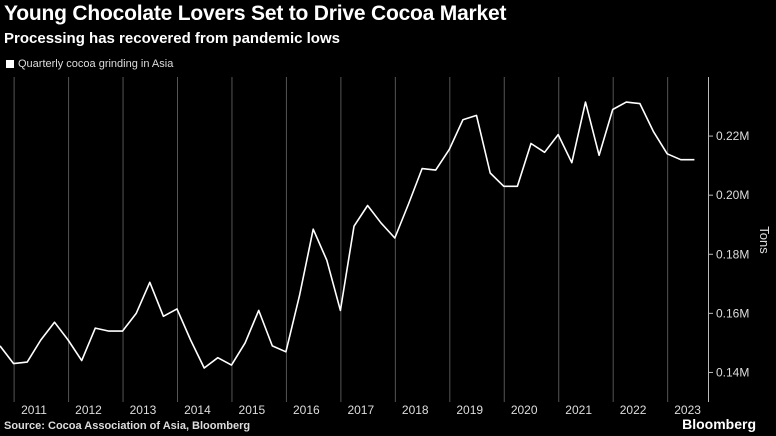 The image size is (776, 436). I want to click on legend: Quarterly cocoa grinding in Asia, so click(89, 64).